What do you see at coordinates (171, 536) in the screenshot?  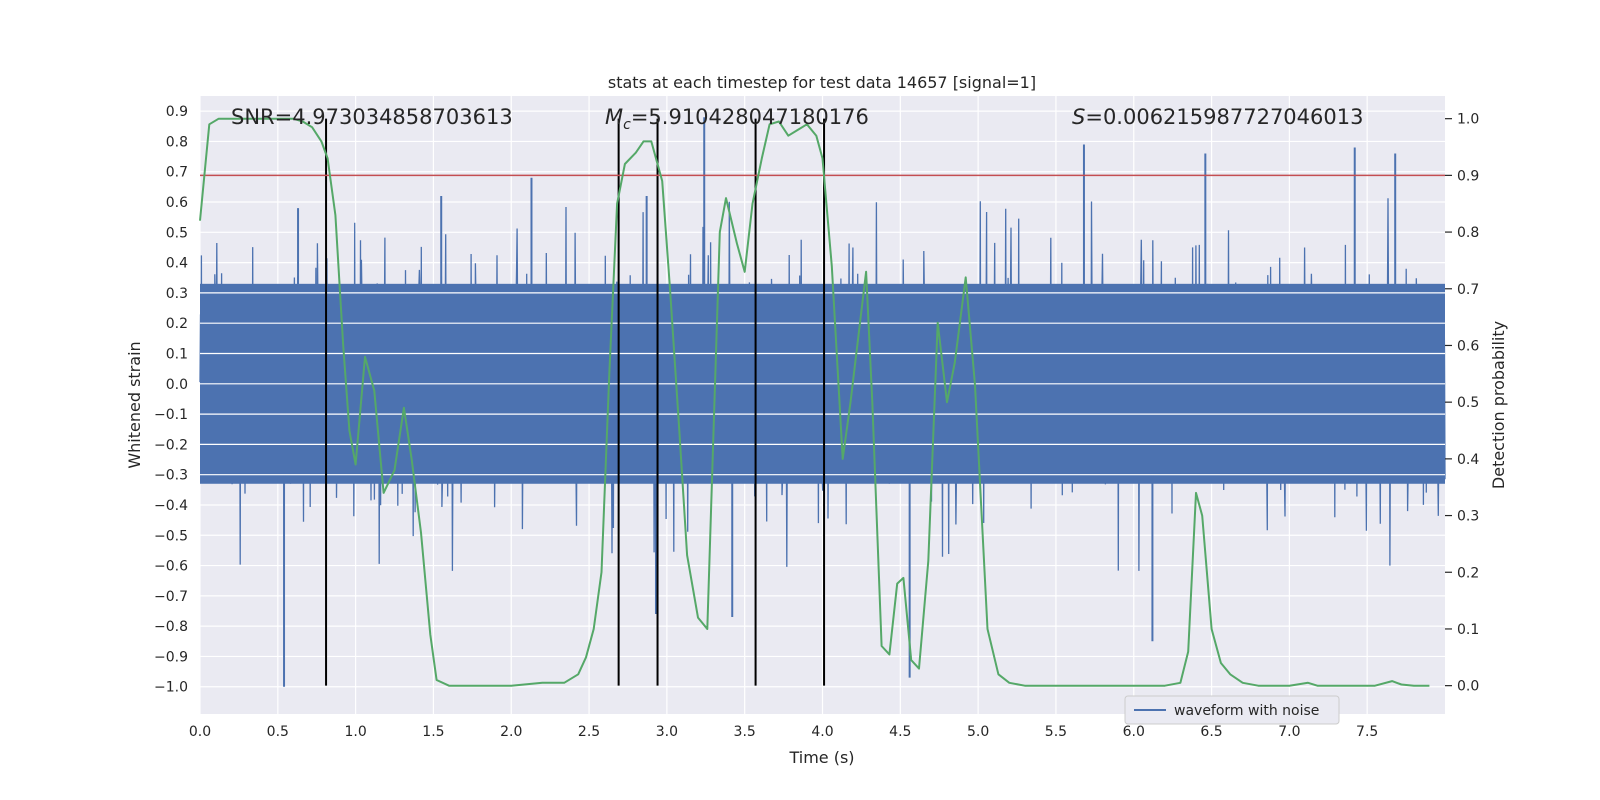 I see `left-y-tick-label: −0.5` at bounding box center [171, 536].